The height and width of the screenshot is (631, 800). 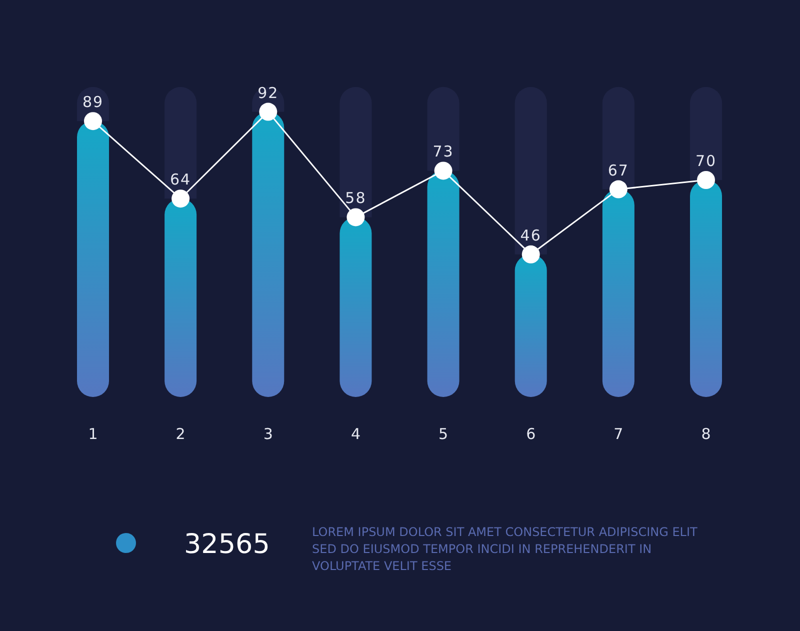 What do you see at coordinates (355, 198) in the screenshot?
I see `data-label: 58` at bounding box center [355, 198].